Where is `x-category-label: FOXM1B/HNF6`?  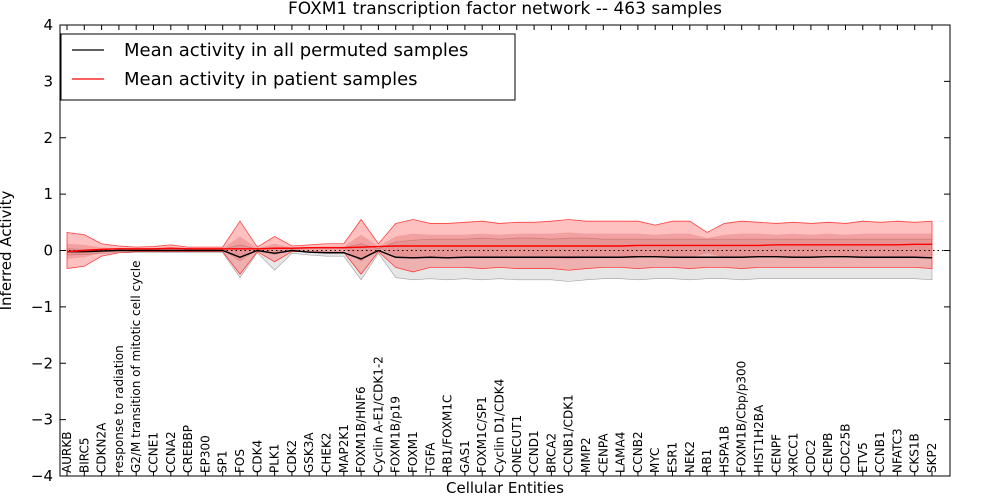
x-category-label: FOXM1B/HNF6 is located at coordinates (361, 429).